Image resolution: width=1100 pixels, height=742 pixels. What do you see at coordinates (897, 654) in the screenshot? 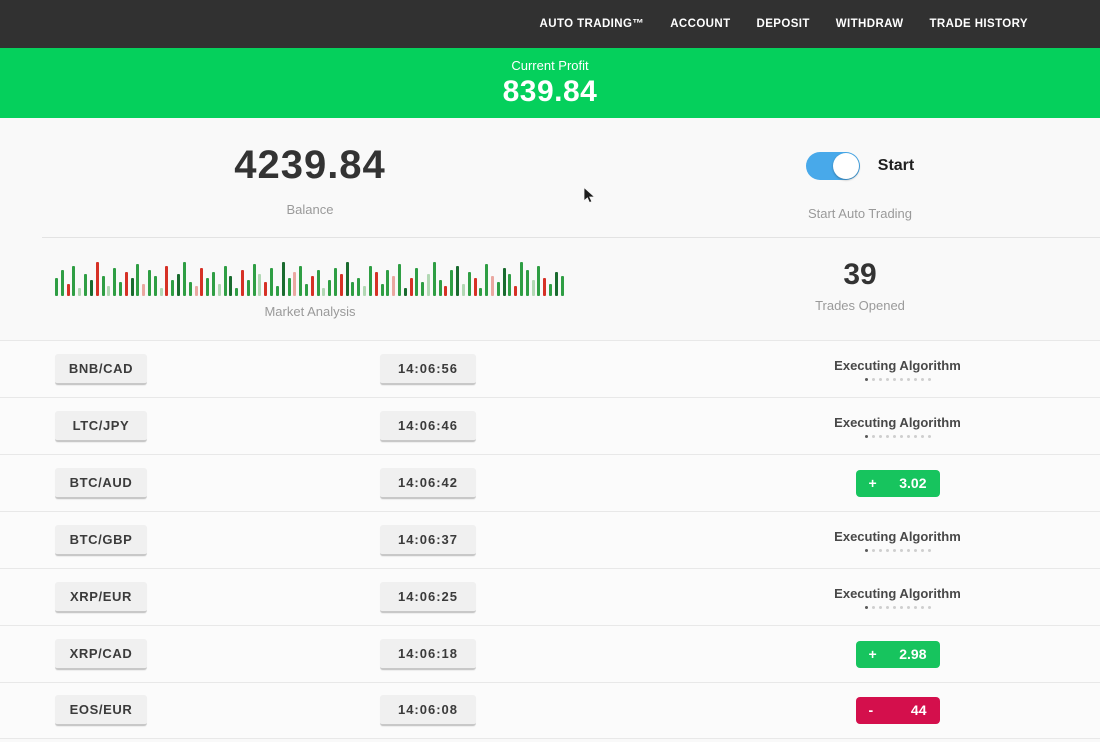
I see `profit-badge: +2.98` at bounding box center [897, 654].